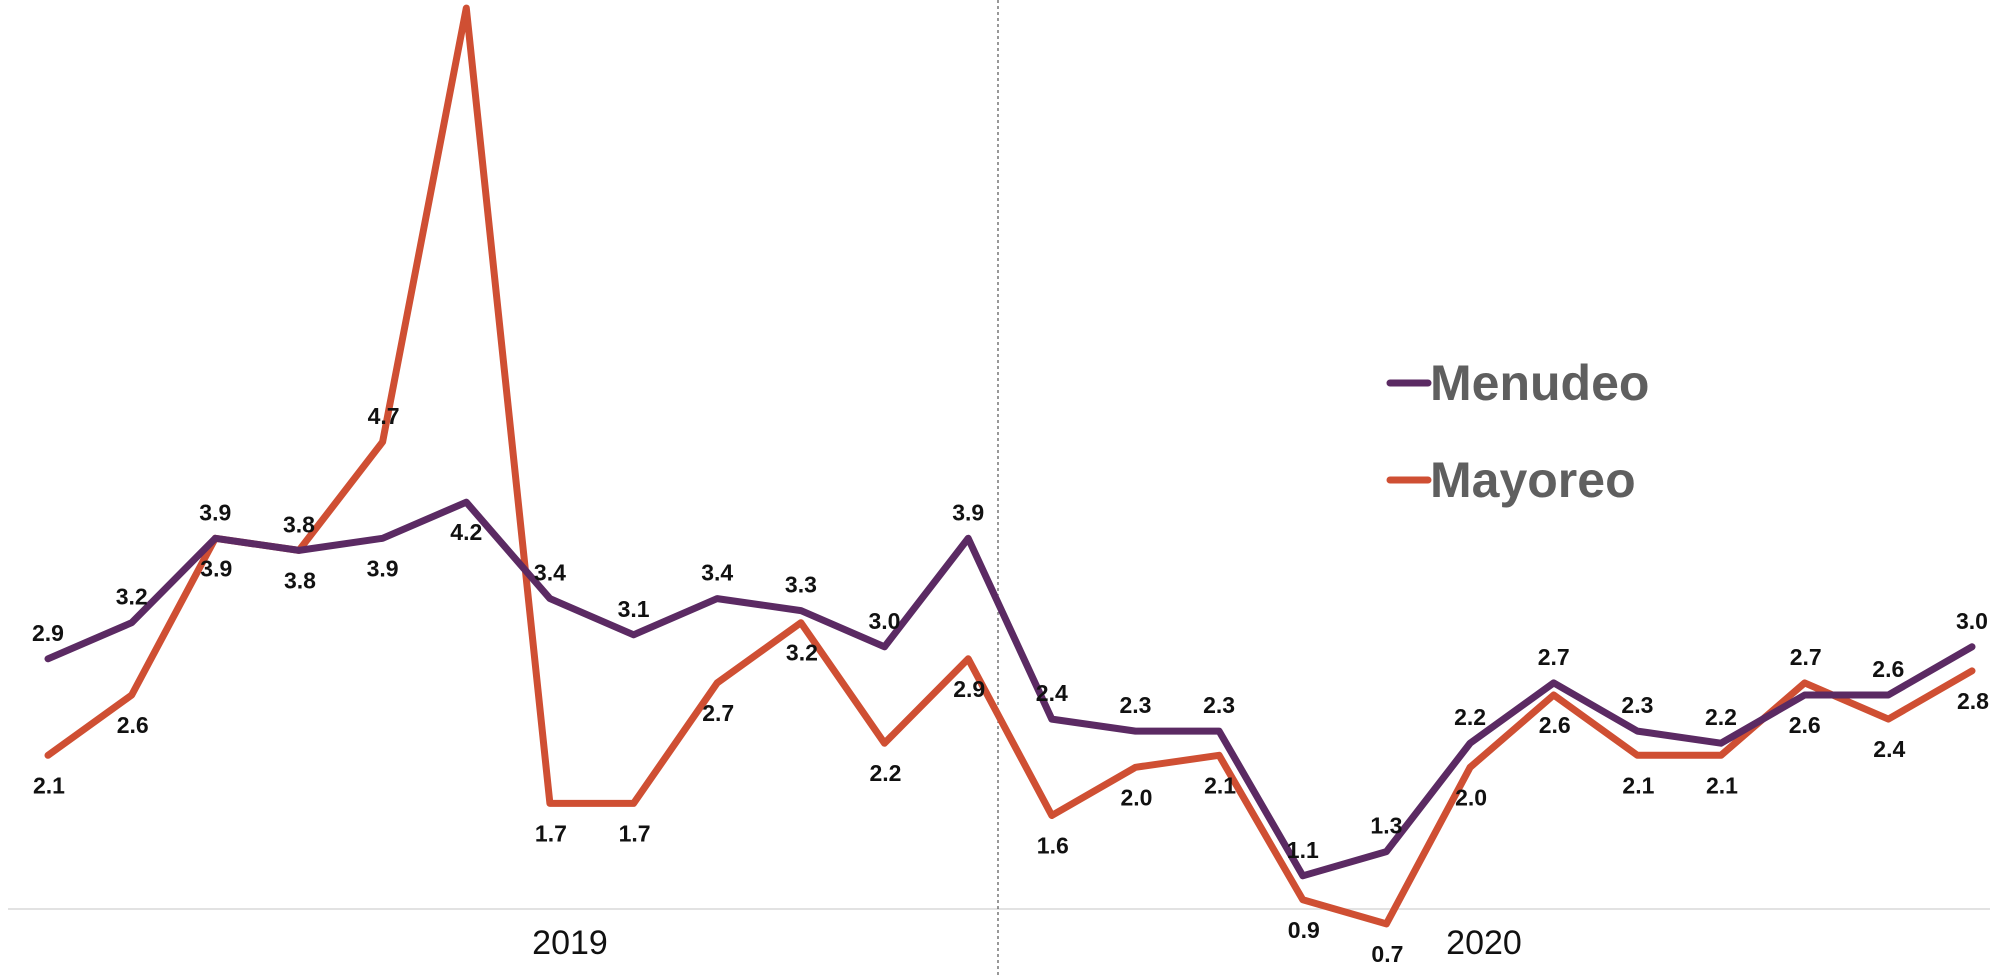  Describe the element at coordinates (1304, 930) in the screenshot. I see `data-label-mayoreo-15: 0.9` at that location.